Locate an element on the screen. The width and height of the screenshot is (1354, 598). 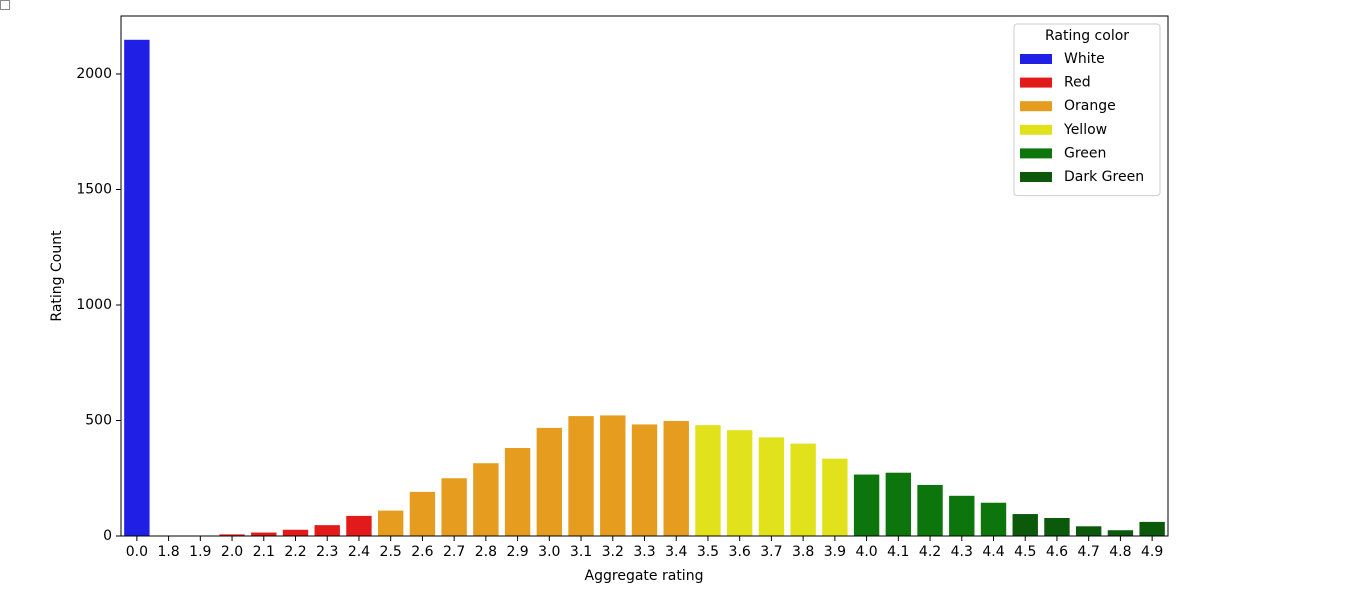
x-tick-label: 3.6 is located at coordinates (740, 552).